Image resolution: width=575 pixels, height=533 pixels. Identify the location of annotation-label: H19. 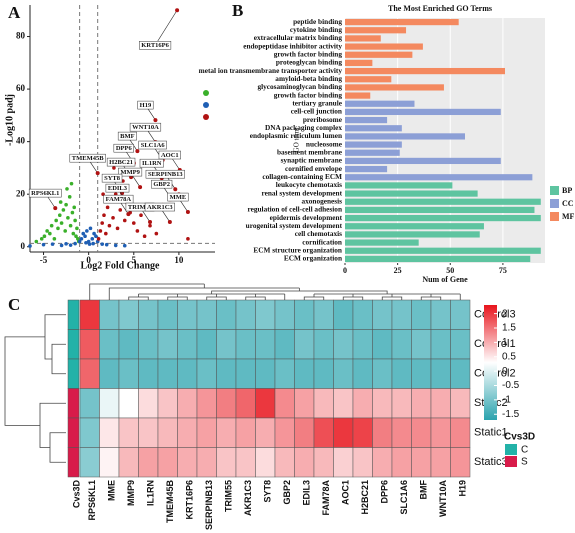
(146, 105).